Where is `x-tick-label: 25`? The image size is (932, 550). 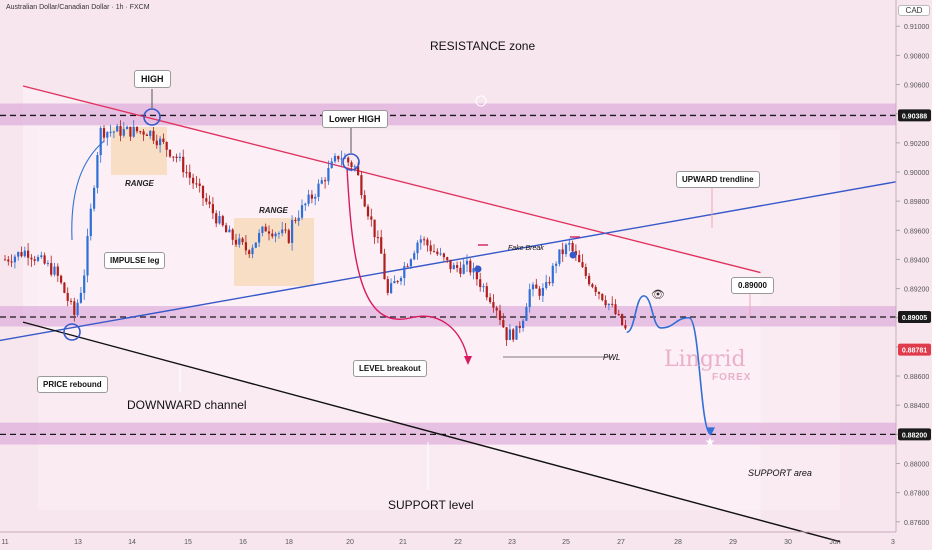
x-tick-label: 25 is located at coordinates (566, 542).